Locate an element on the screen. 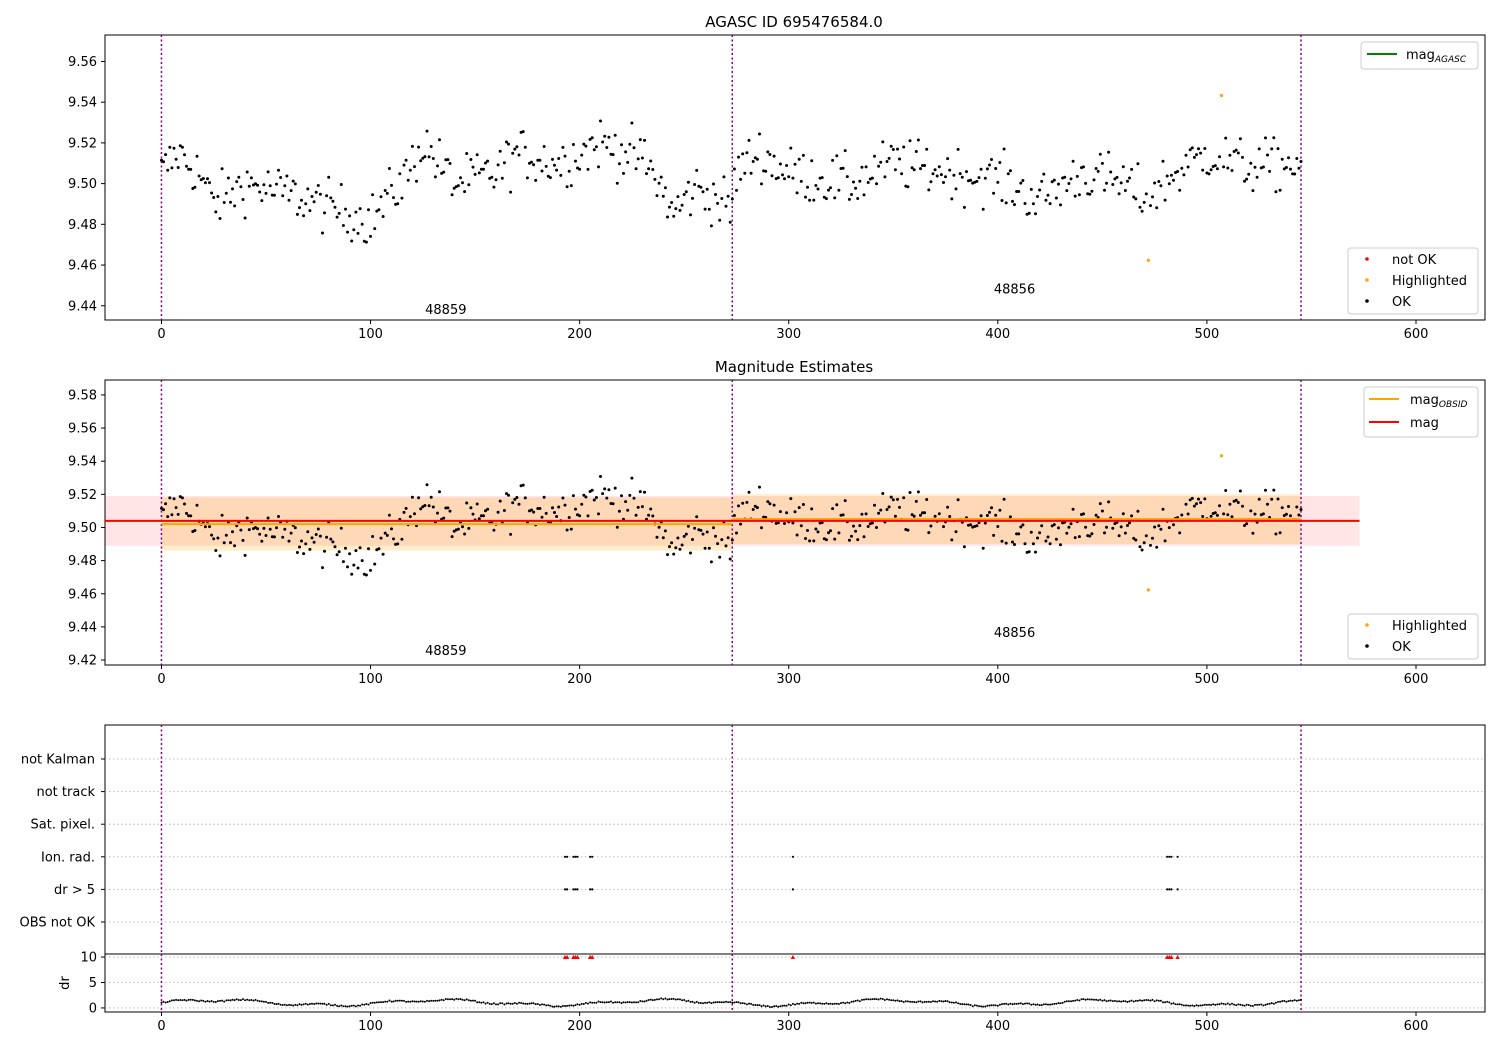  x-tick-label: 0 is located at coordinates (161, 679).